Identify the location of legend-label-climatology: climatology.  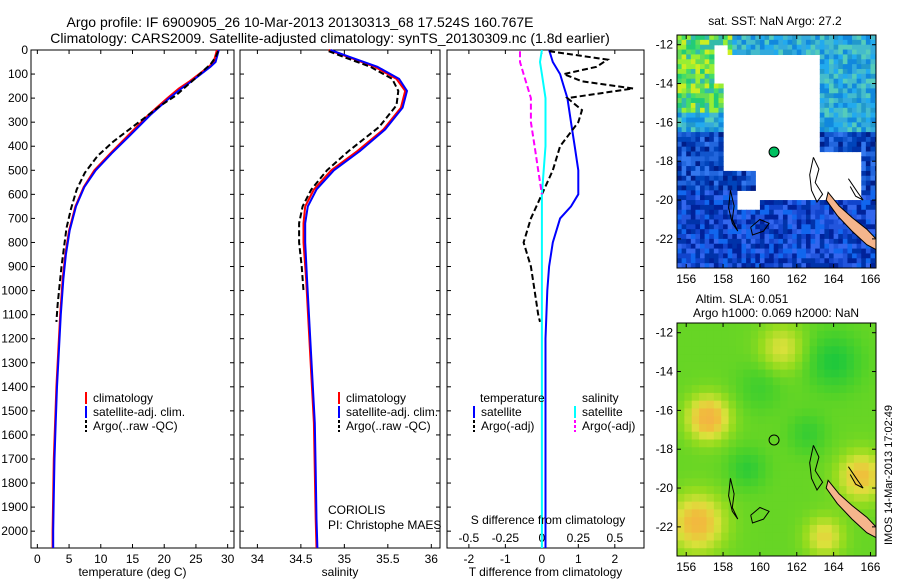
(376, 398).